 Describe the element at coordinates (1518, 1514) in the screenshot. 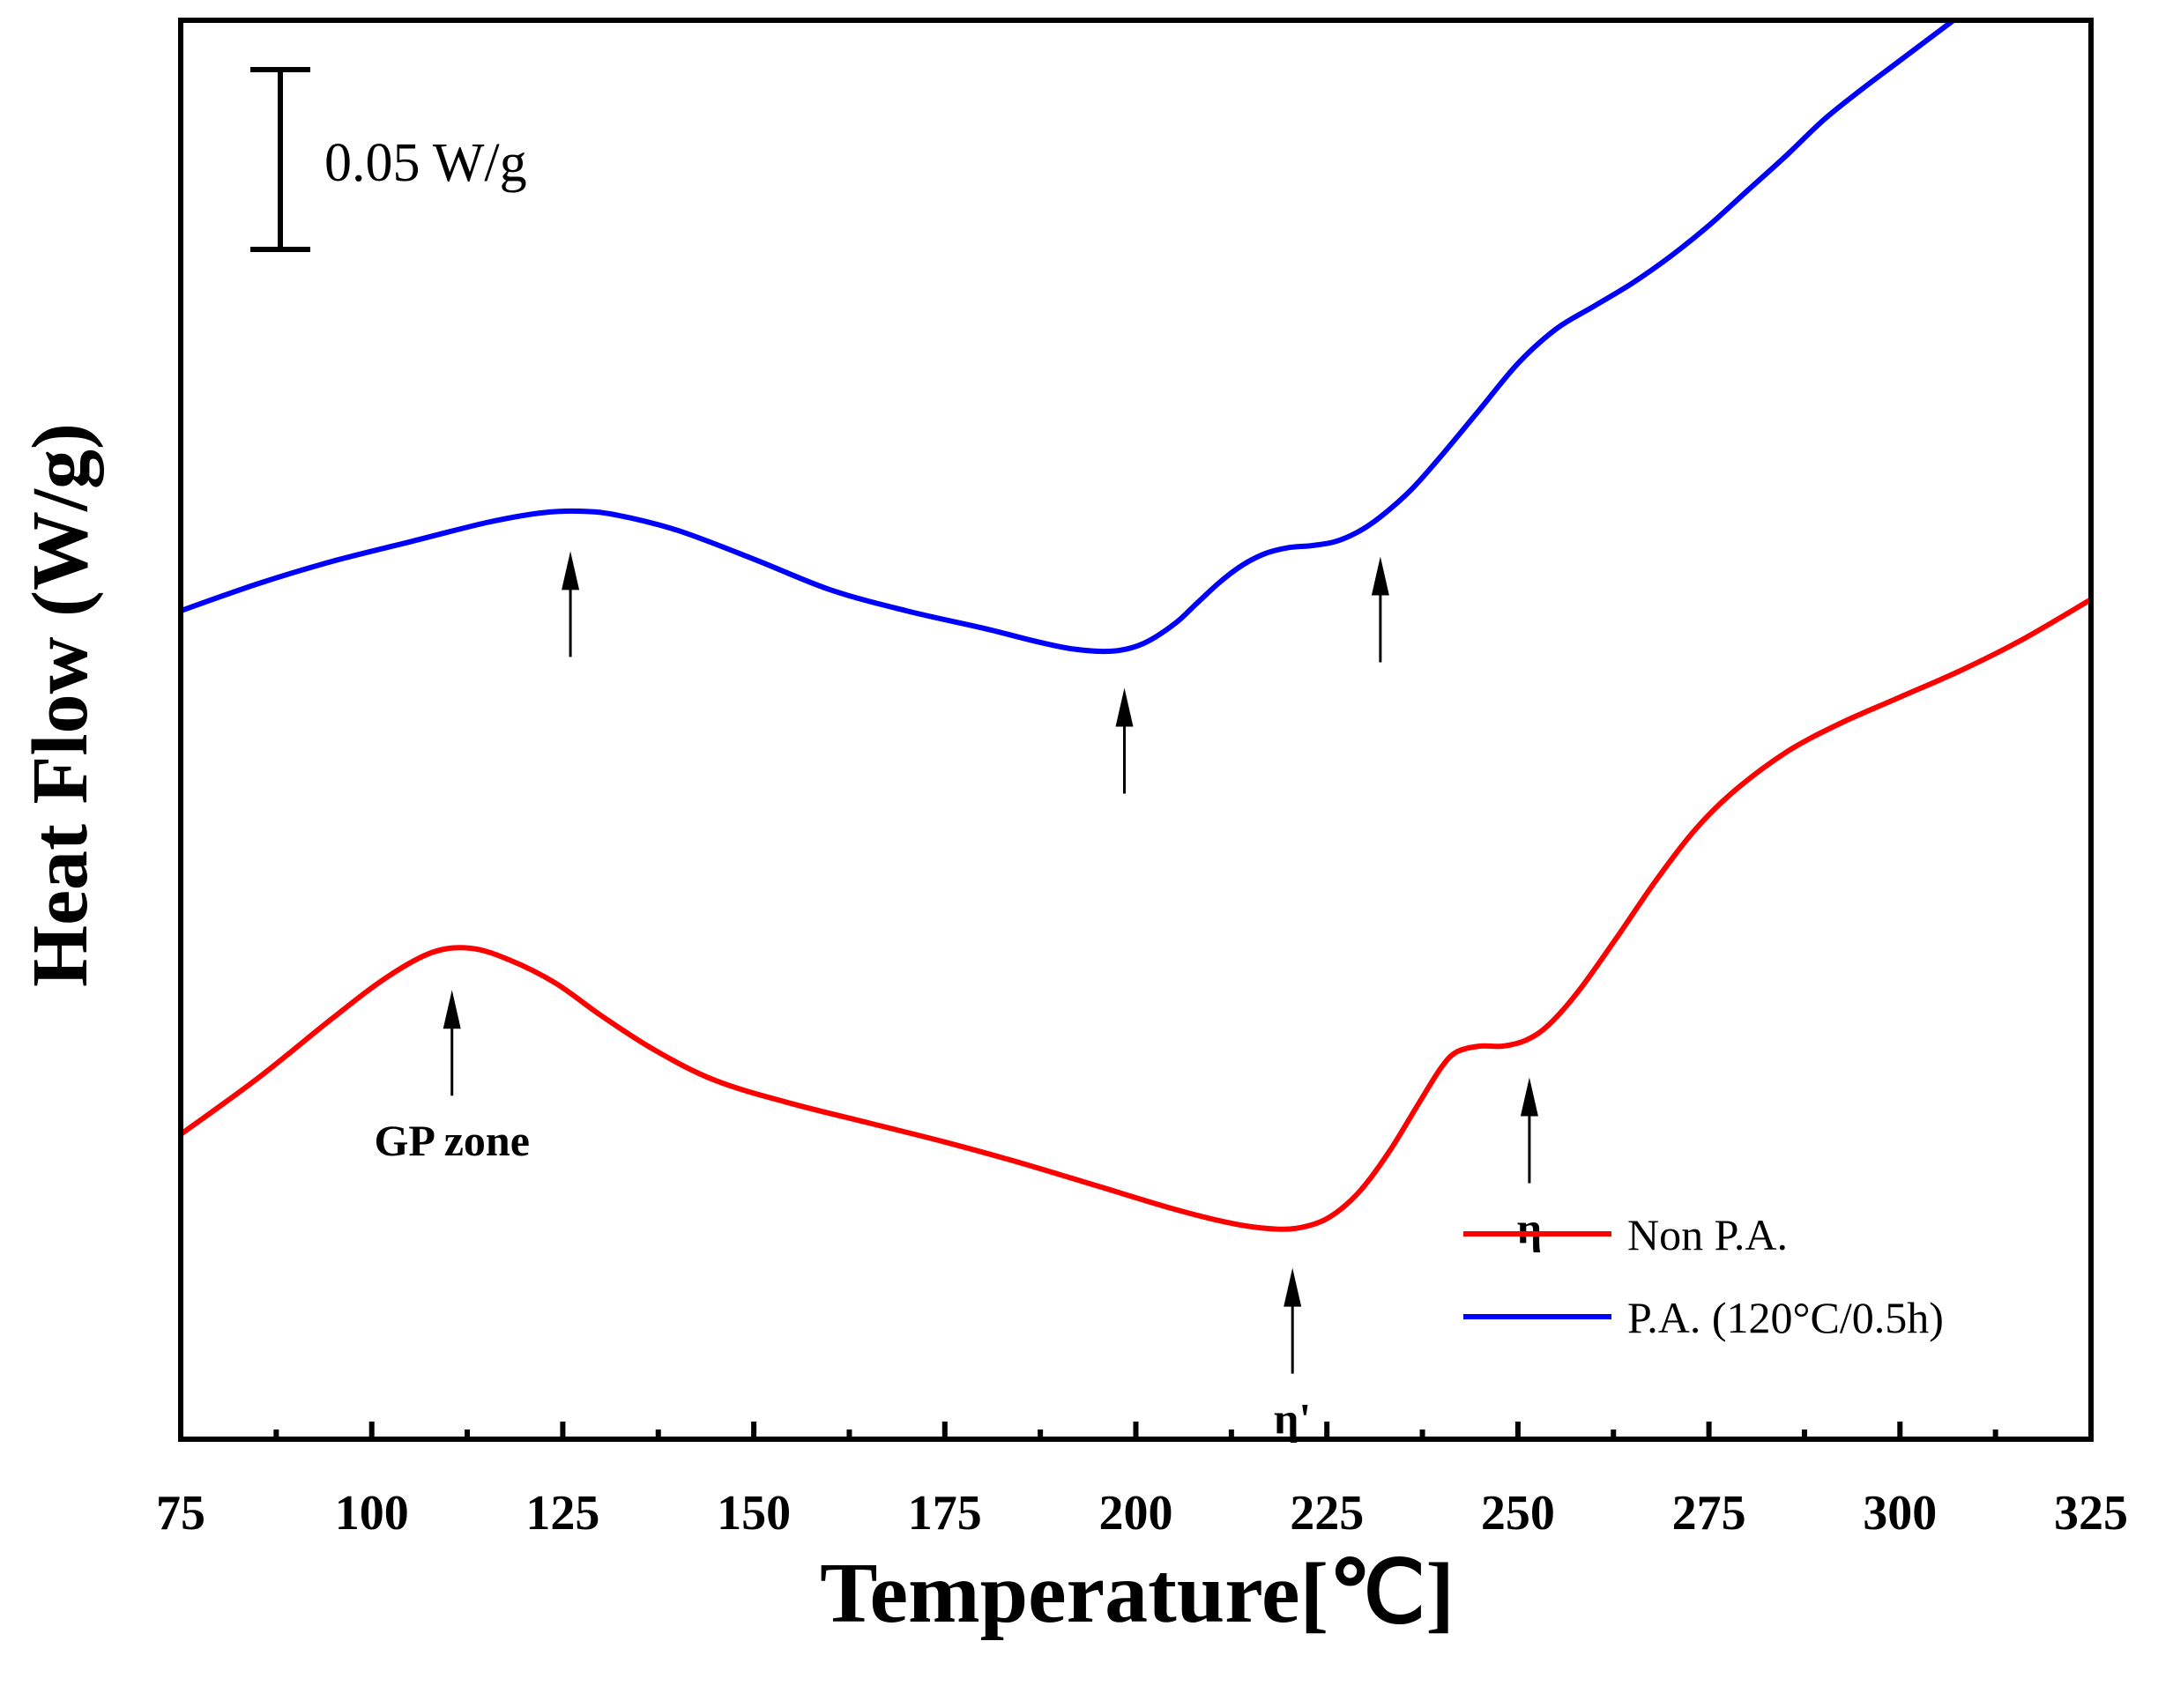

I see `x-tick-label: 250` at that location.